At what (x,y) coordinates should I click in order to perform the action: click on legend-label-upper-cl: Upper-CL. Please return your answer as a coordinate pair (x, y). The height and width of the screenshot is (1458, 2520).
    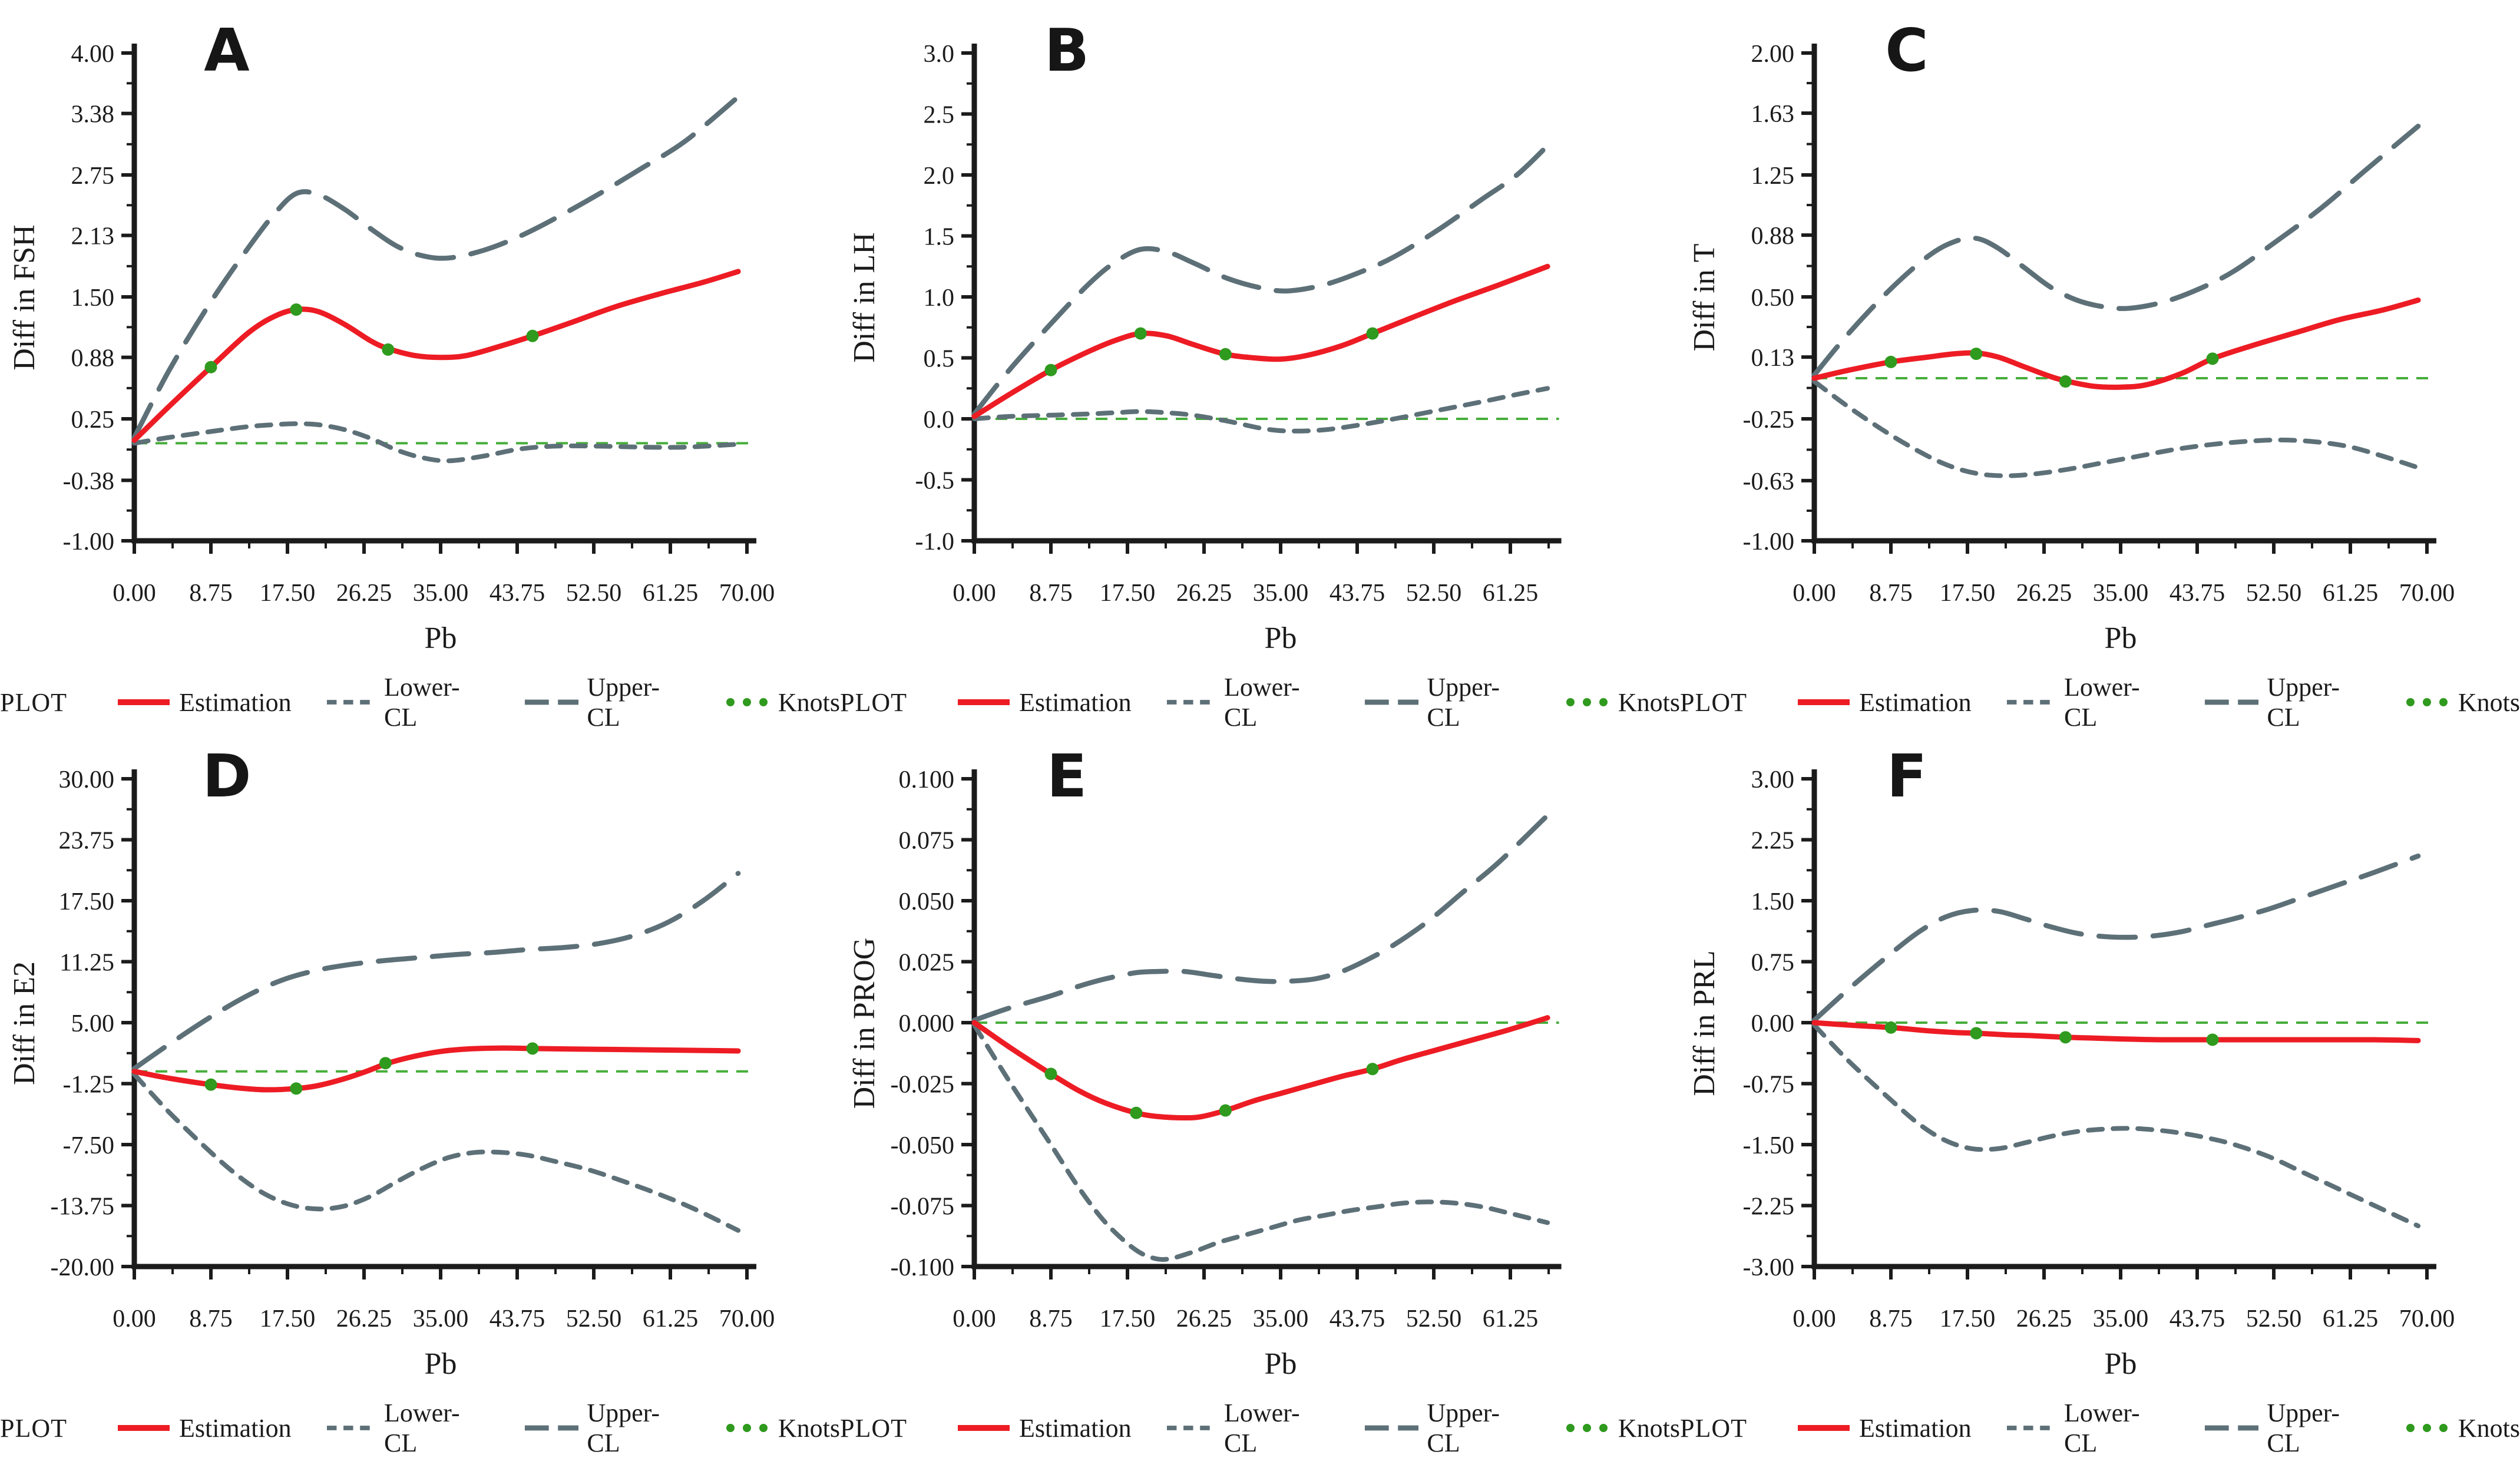
    Looking at the image, I should click on (2303, 702).